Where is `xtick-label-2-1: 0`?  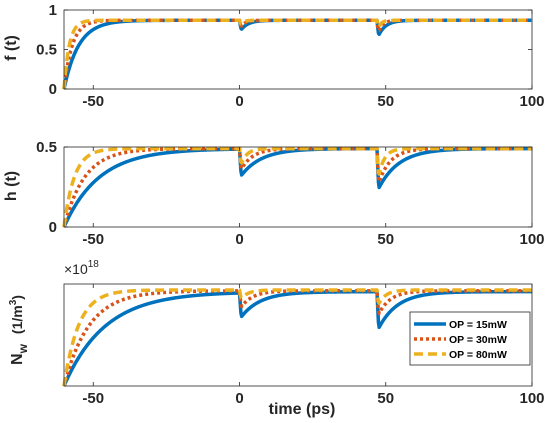 xtick-label-2-1: 0 is located at coordinates (239, 398).